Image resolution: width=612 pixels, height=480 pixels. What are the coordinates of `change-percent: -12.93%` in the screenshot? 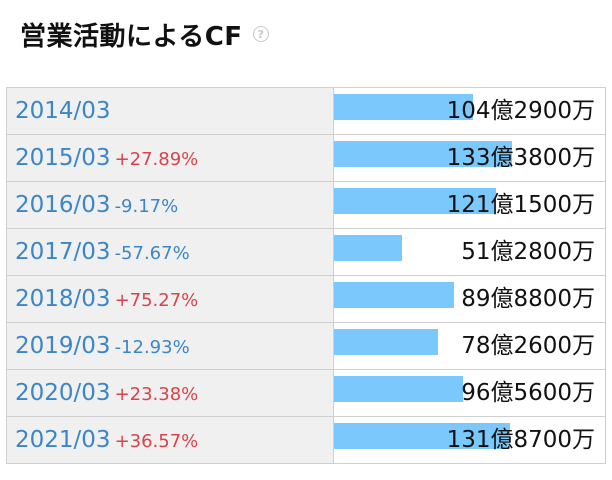 It's located at (152, 347).